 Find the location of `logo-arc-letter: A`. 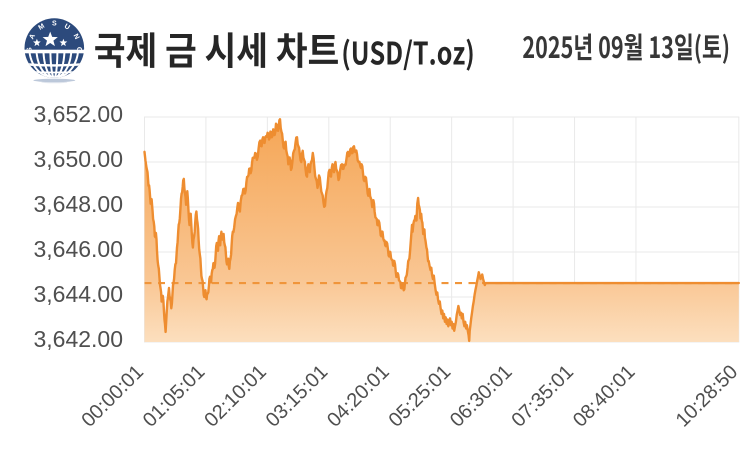

logo-arc-letter: A is located at coordinates (33, 37).